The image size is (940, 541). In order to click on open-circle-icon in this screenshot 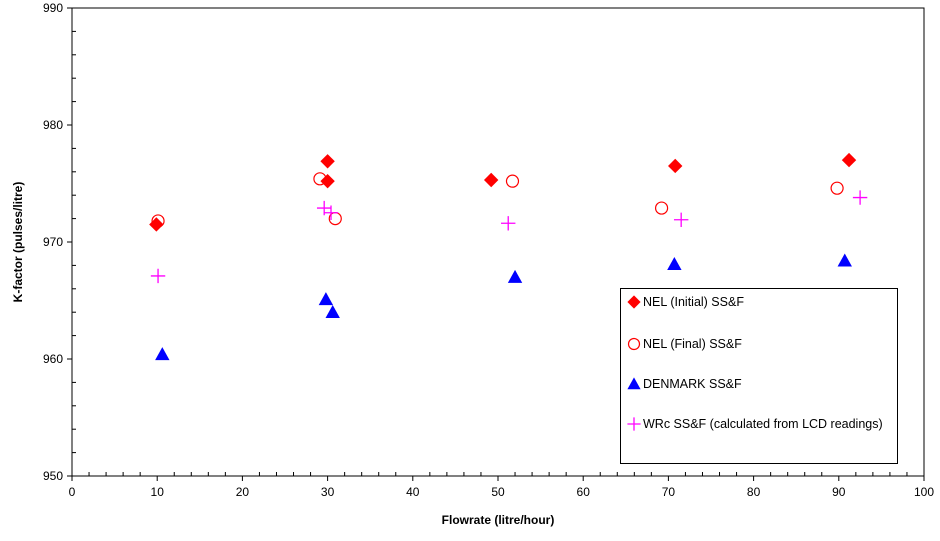, I will do `click(634, 344)`.